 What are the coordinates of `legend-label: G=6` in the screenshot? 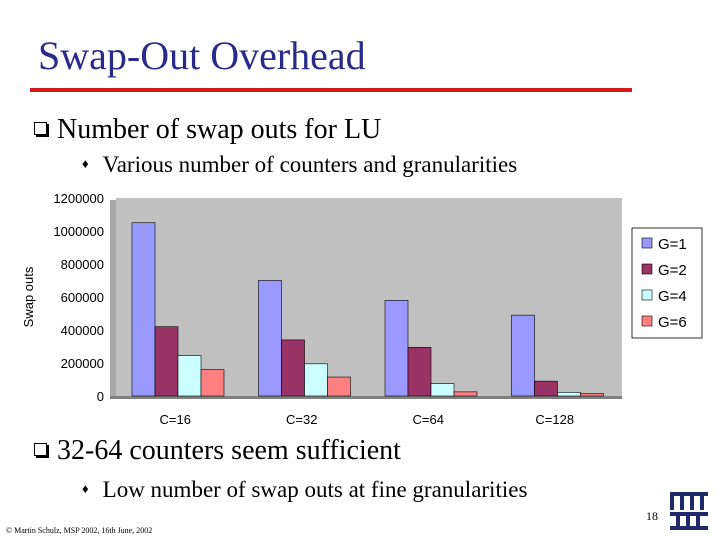 It's located at (672, 322).